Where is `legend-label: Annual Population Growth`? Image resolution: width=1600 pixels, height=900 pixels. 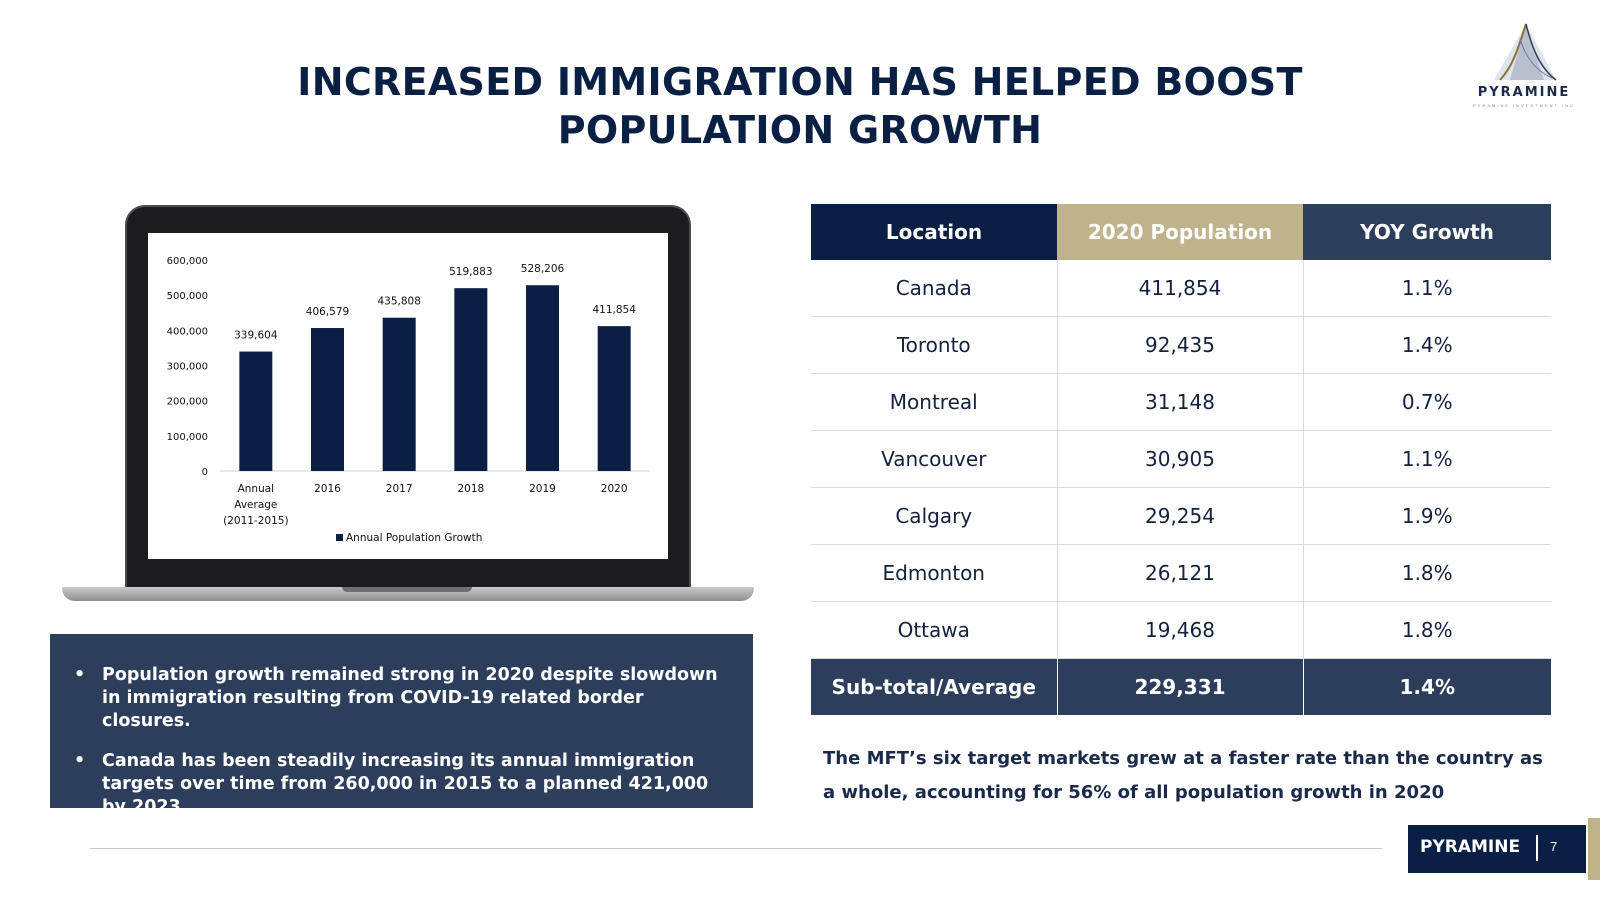 legend-label: Annual Population Growth is located at coordinates (414, 538).